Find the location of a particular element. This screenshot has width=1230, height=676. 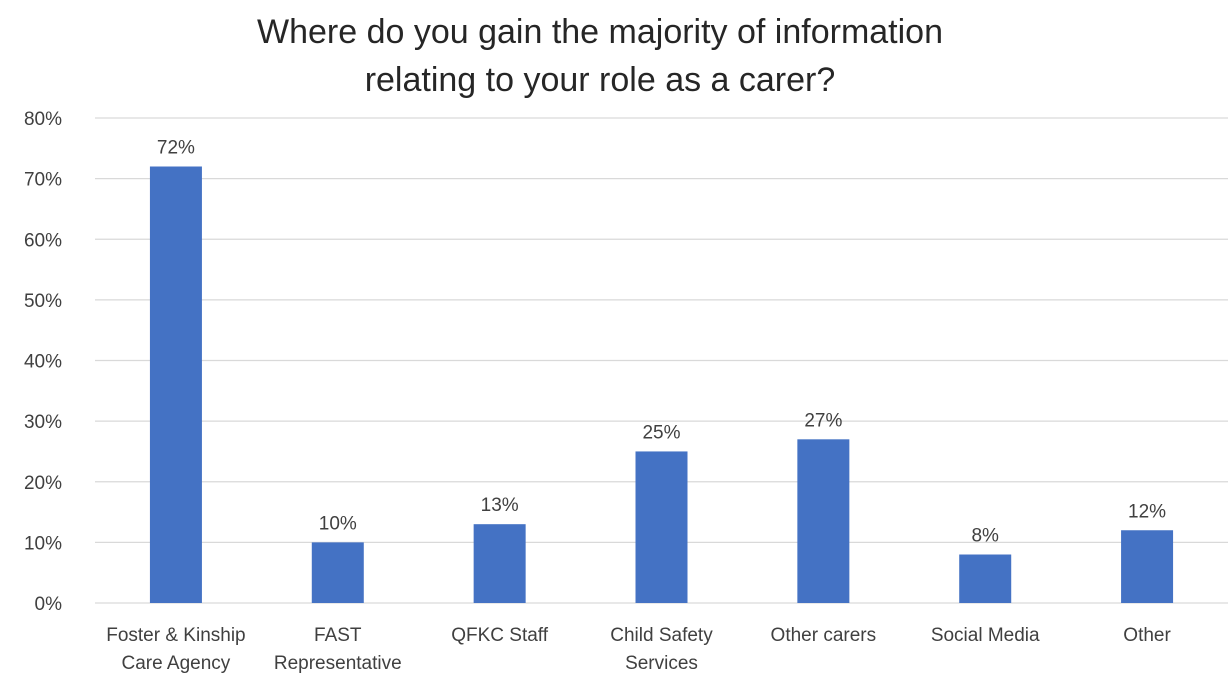

x-category-label: FAST is located at coordinates (338, 635).